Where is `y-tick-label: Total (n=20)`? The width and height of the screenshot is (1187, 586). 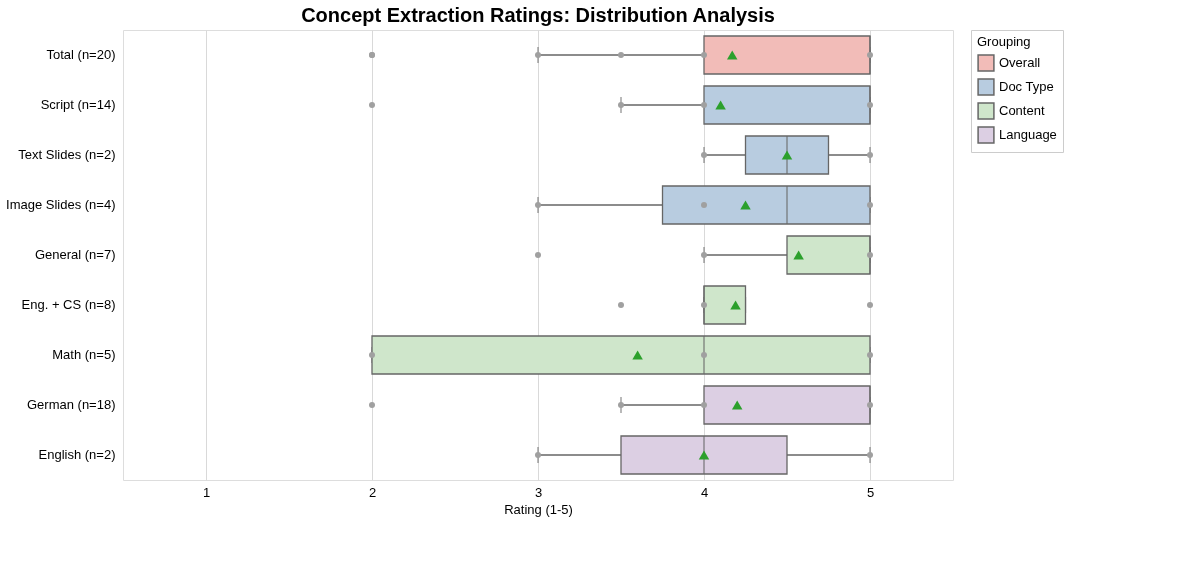
y-tick-label: Total (n=20) is located at coordinates (81, 54).